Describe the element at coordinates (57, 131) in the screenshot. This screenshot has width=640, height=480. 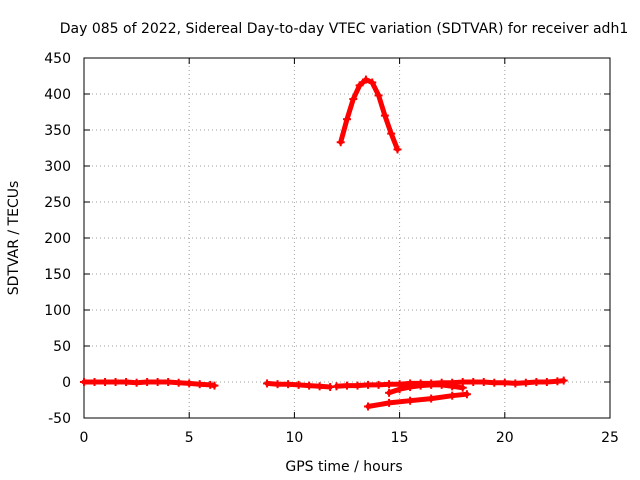
I see `y-tick-label: 350` at that location.